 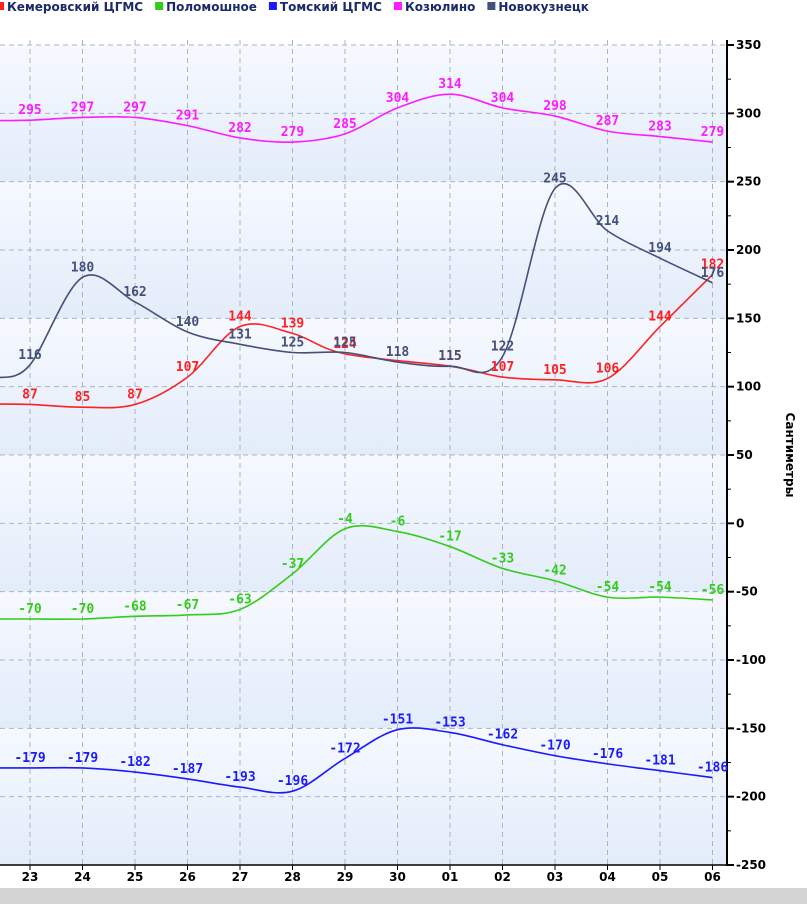 What do you see at coordinates (607, 754) in the screenshot?
I see `data-label: -176` at bounding box center [607, 754].